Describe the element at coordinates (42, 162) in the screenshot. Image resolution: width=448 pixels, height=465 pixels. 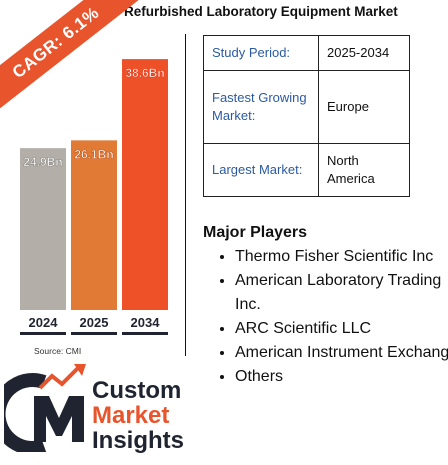
I see `value-label-2024: 24.9Bn` at that location.